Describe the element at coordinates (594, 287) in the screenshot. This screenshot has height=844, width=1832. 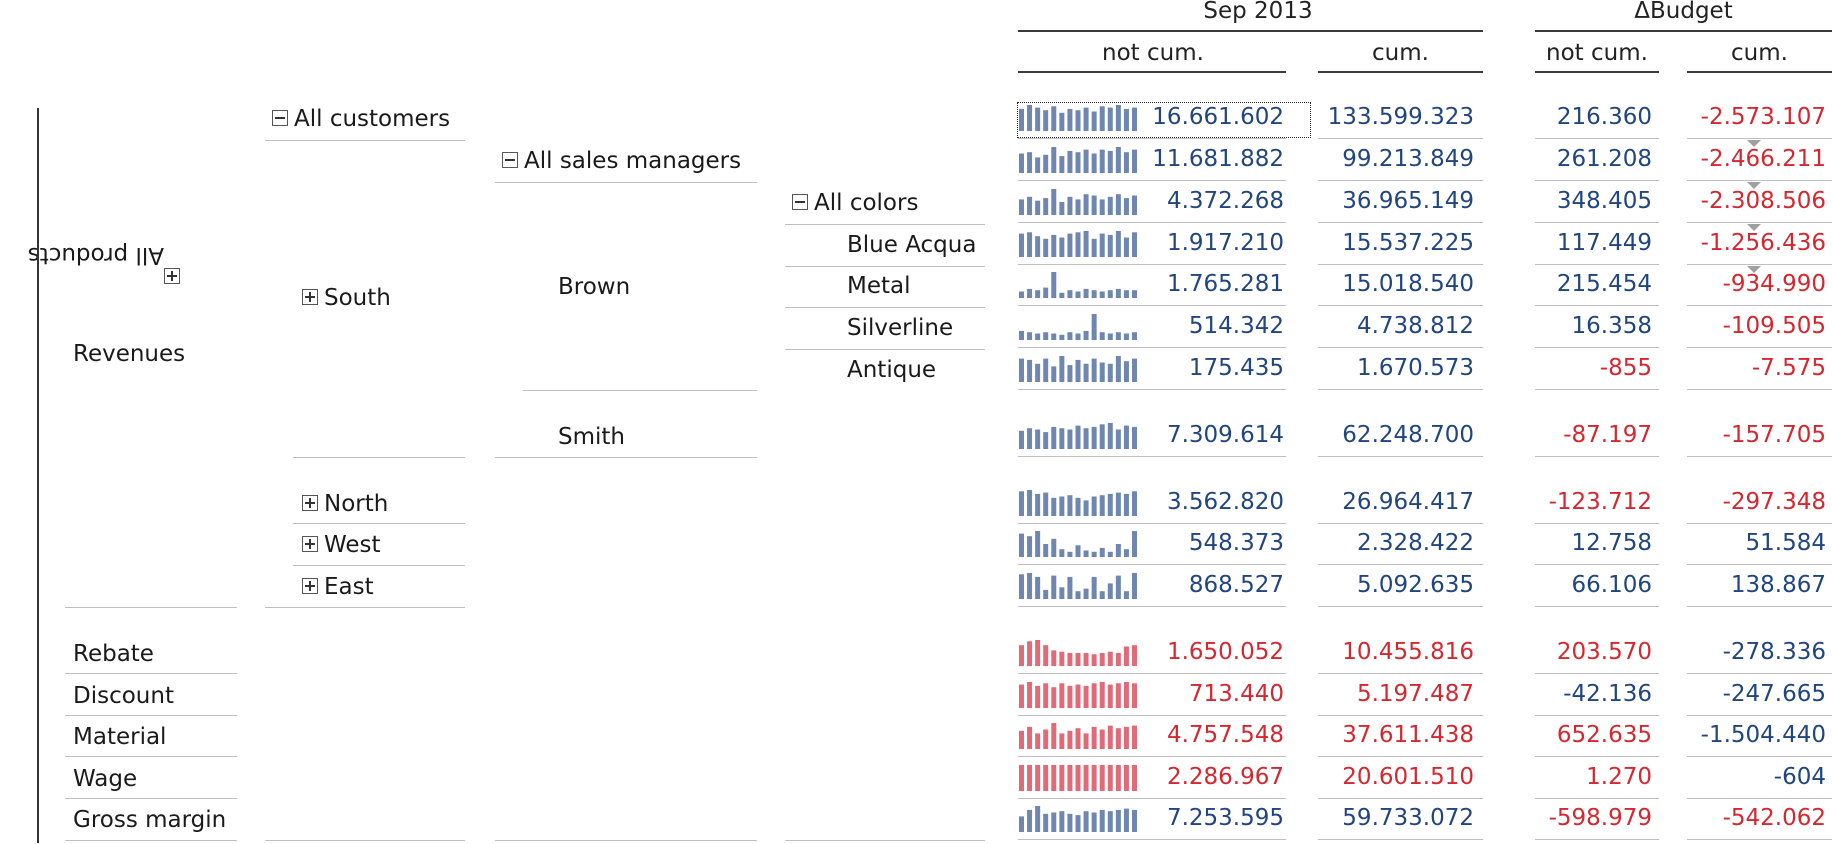
I see `tree-brown: Brown` at that location.